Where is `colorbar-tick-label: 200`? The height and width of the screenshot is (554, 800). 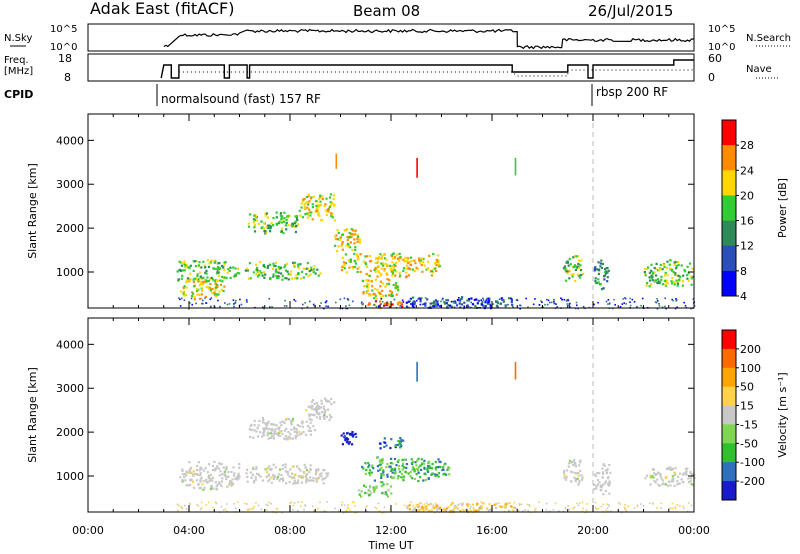
colorbar-tick-label: 200 is located at coordinates (750, 349).